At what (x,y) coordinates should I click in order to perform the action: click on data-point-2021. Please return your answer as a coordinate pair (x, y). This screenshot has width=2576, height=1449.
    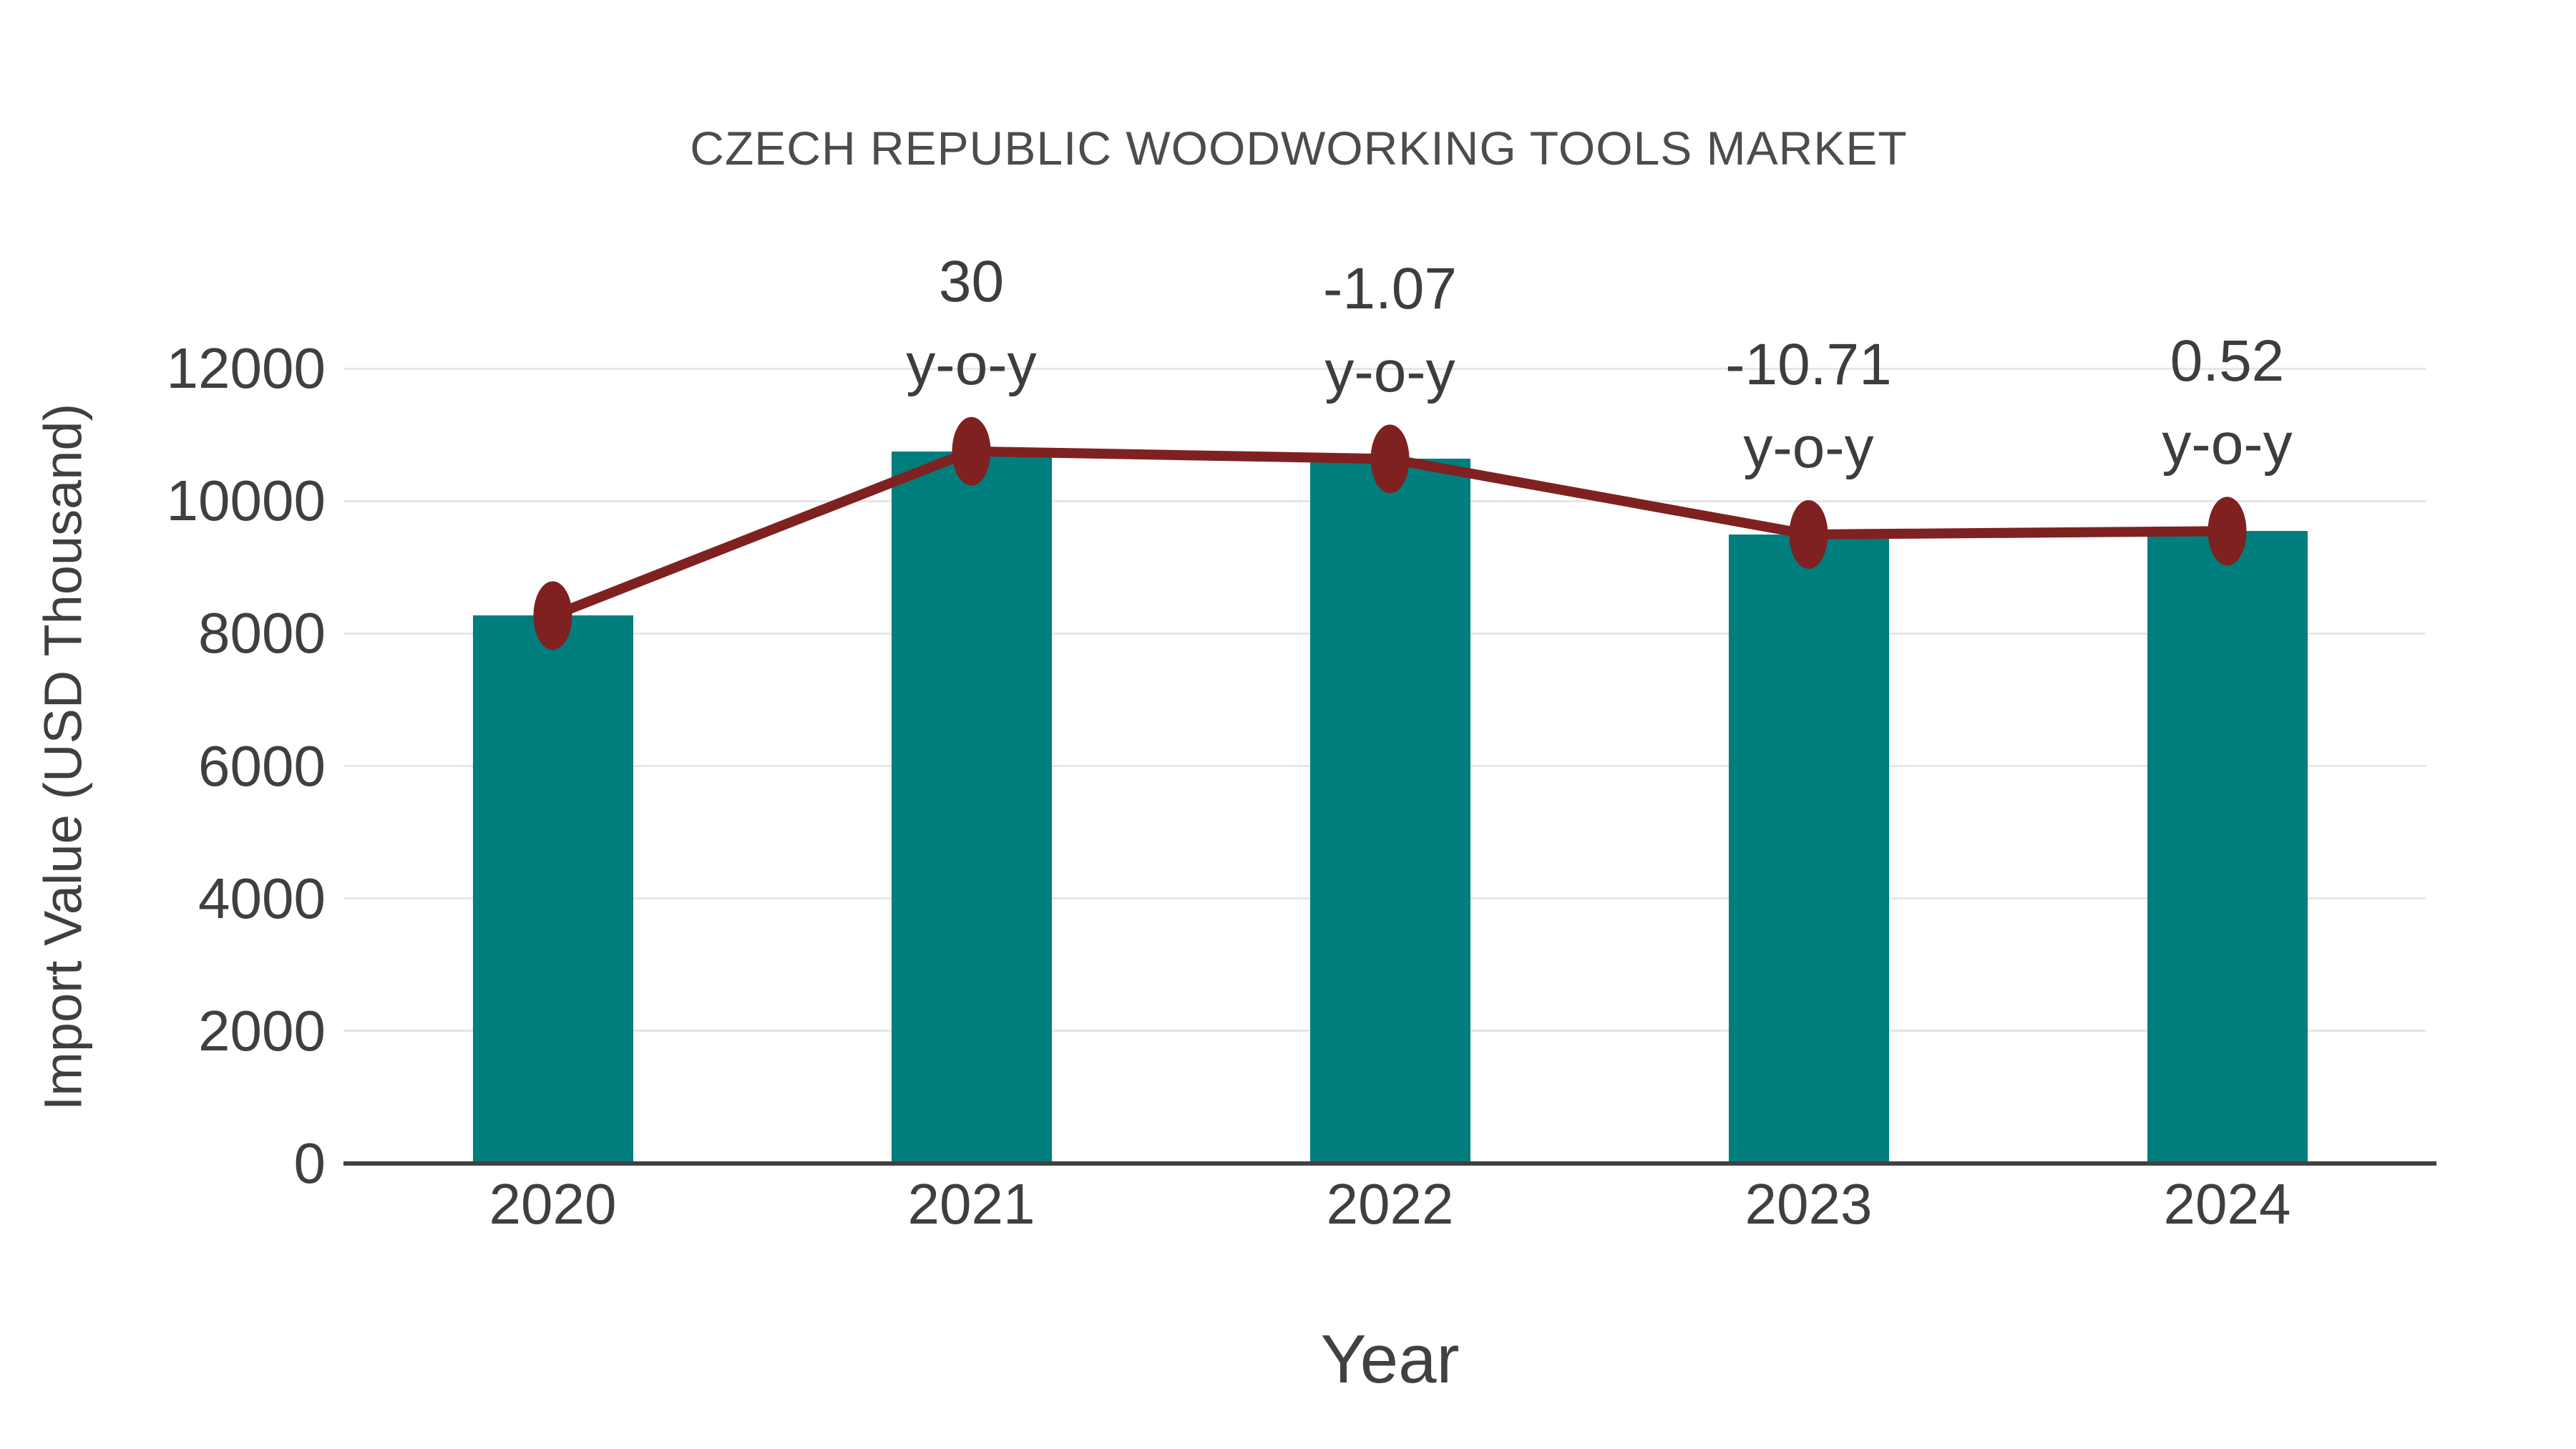
    Looking at the image, I should click on (971, 451).